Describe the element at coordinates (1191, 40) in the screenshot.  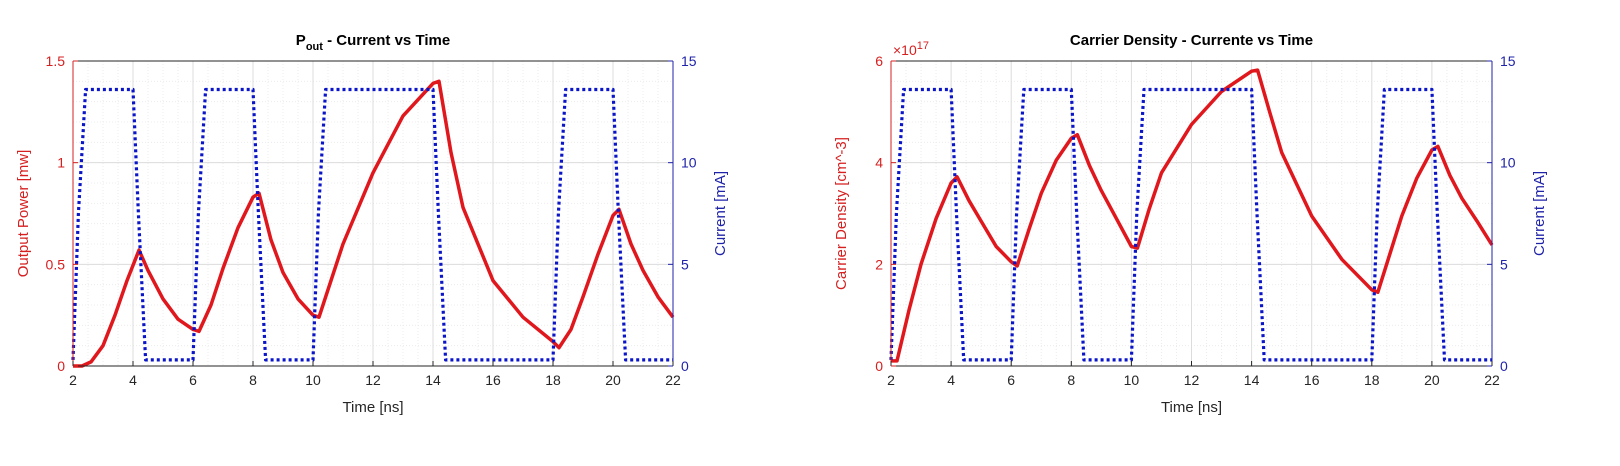
I see `chart-title: Carrier Density - Currente vs Time` at that location.